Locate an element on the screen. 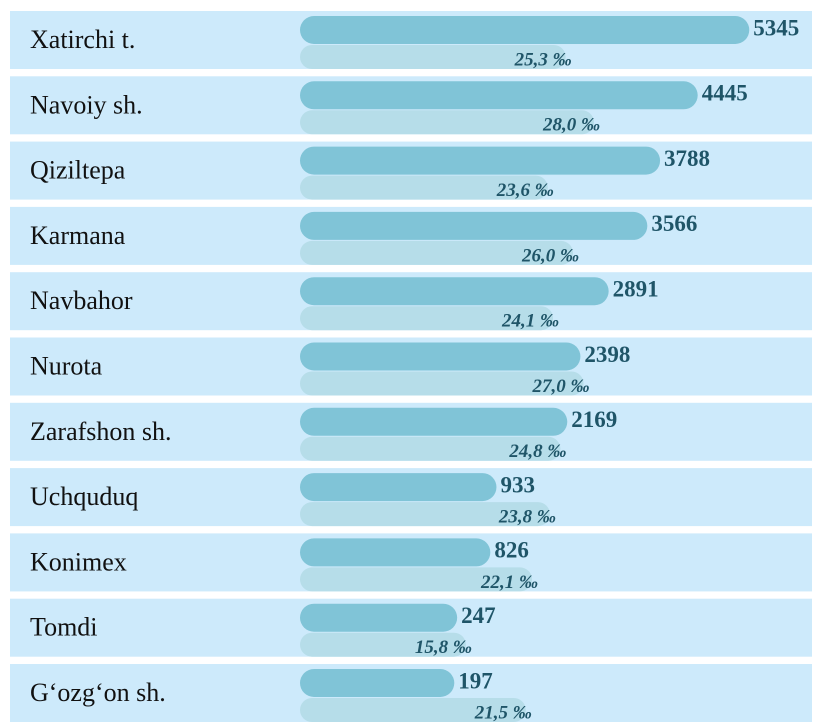 The image size is (822, 724). rate-label: 24,8 ‰ is located at coordinates (537, 451).